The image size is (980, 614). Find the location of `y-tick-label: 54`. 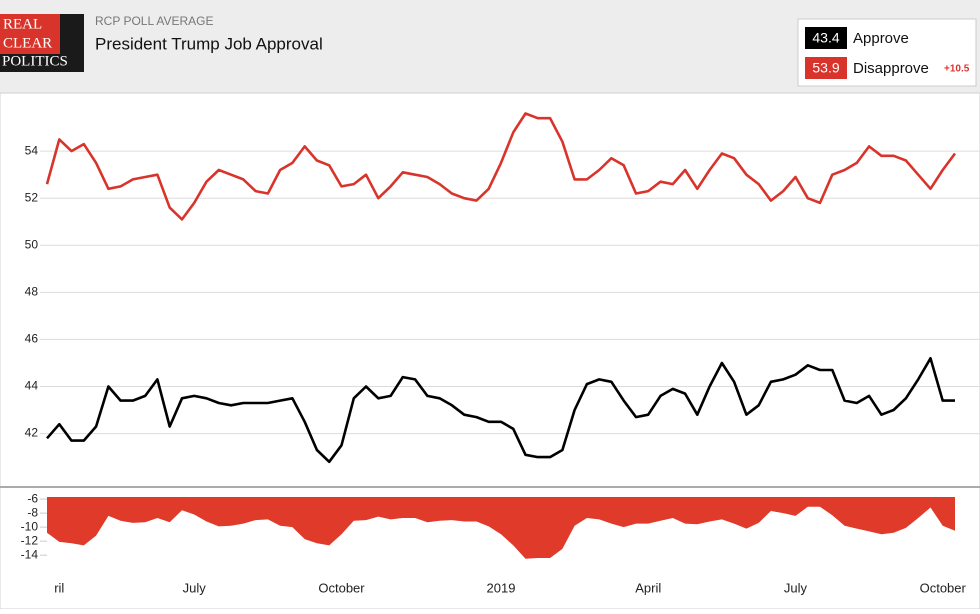

y-tick-label: 54 is located at coordinates (32, 150).